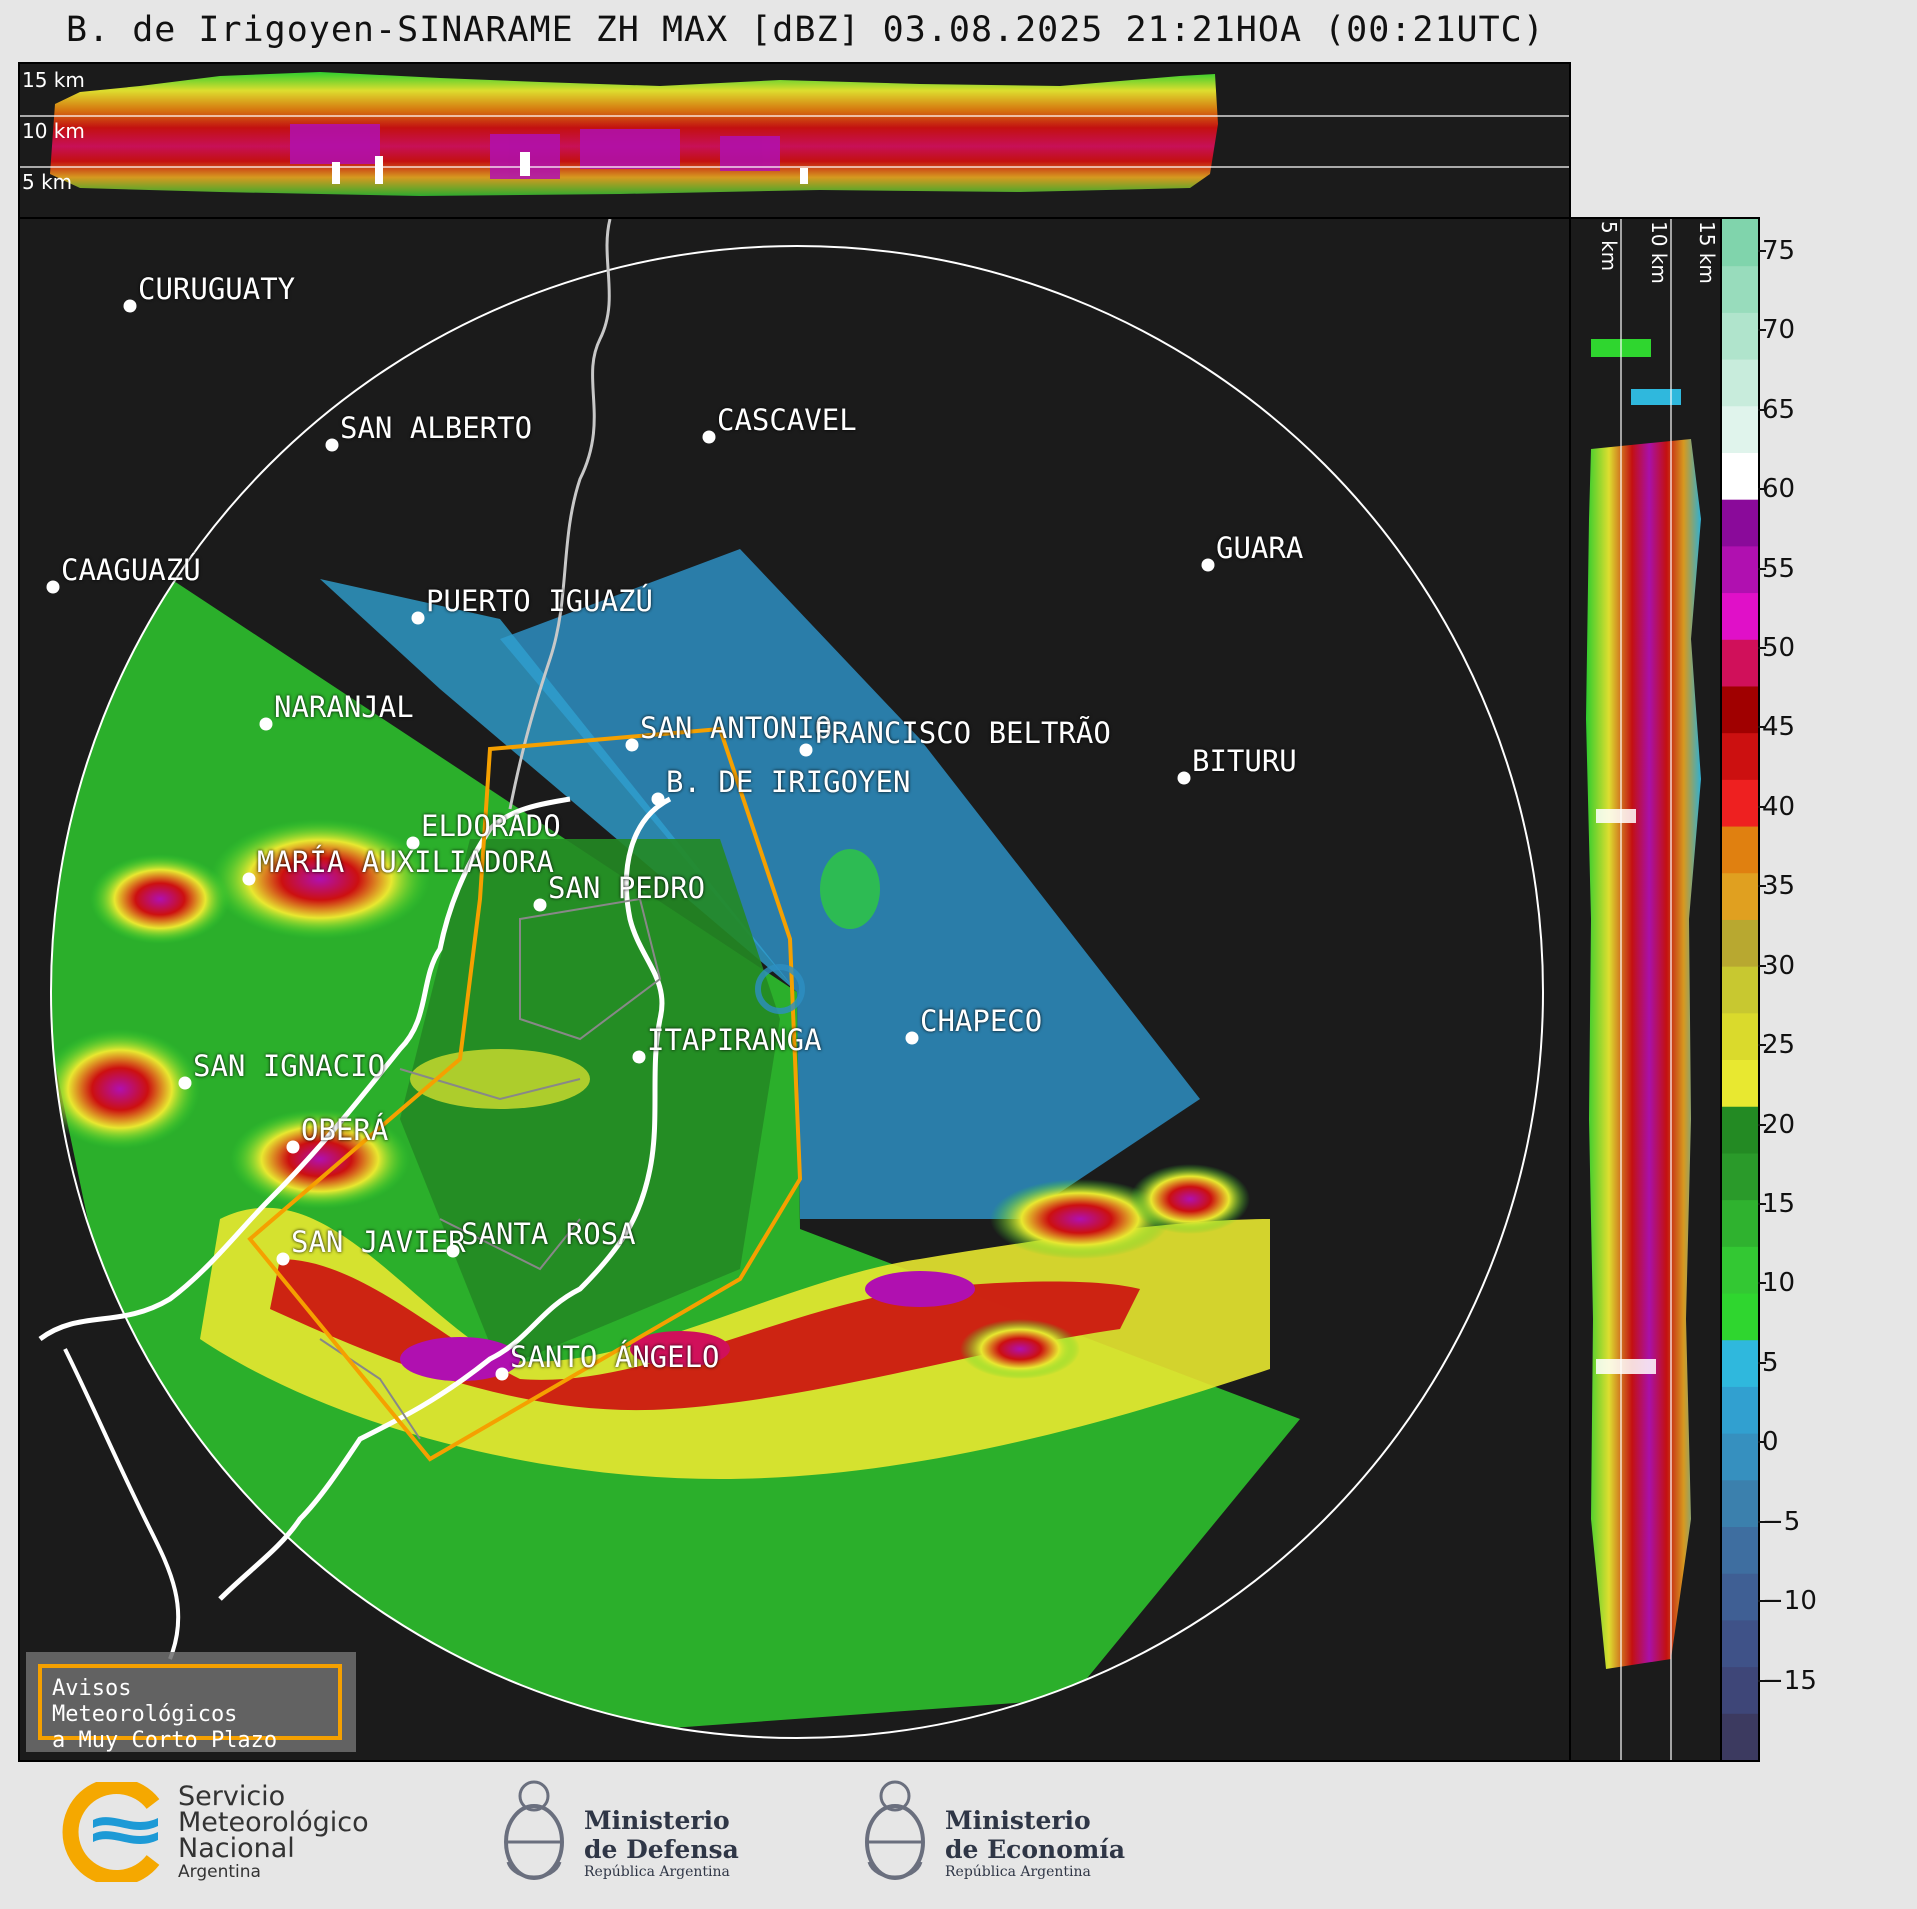  I want to click on colorbar-tick-label: 25, so click(1779, 1045).